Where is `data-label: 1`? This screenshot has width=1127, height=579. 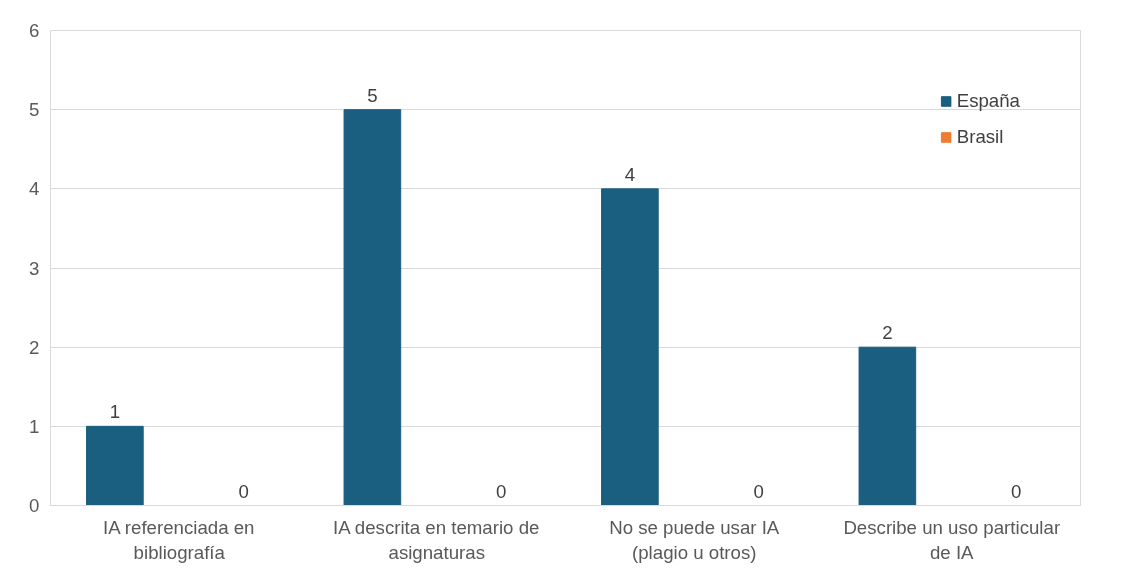
data-label: 1 is located at coordinates (115, 412).